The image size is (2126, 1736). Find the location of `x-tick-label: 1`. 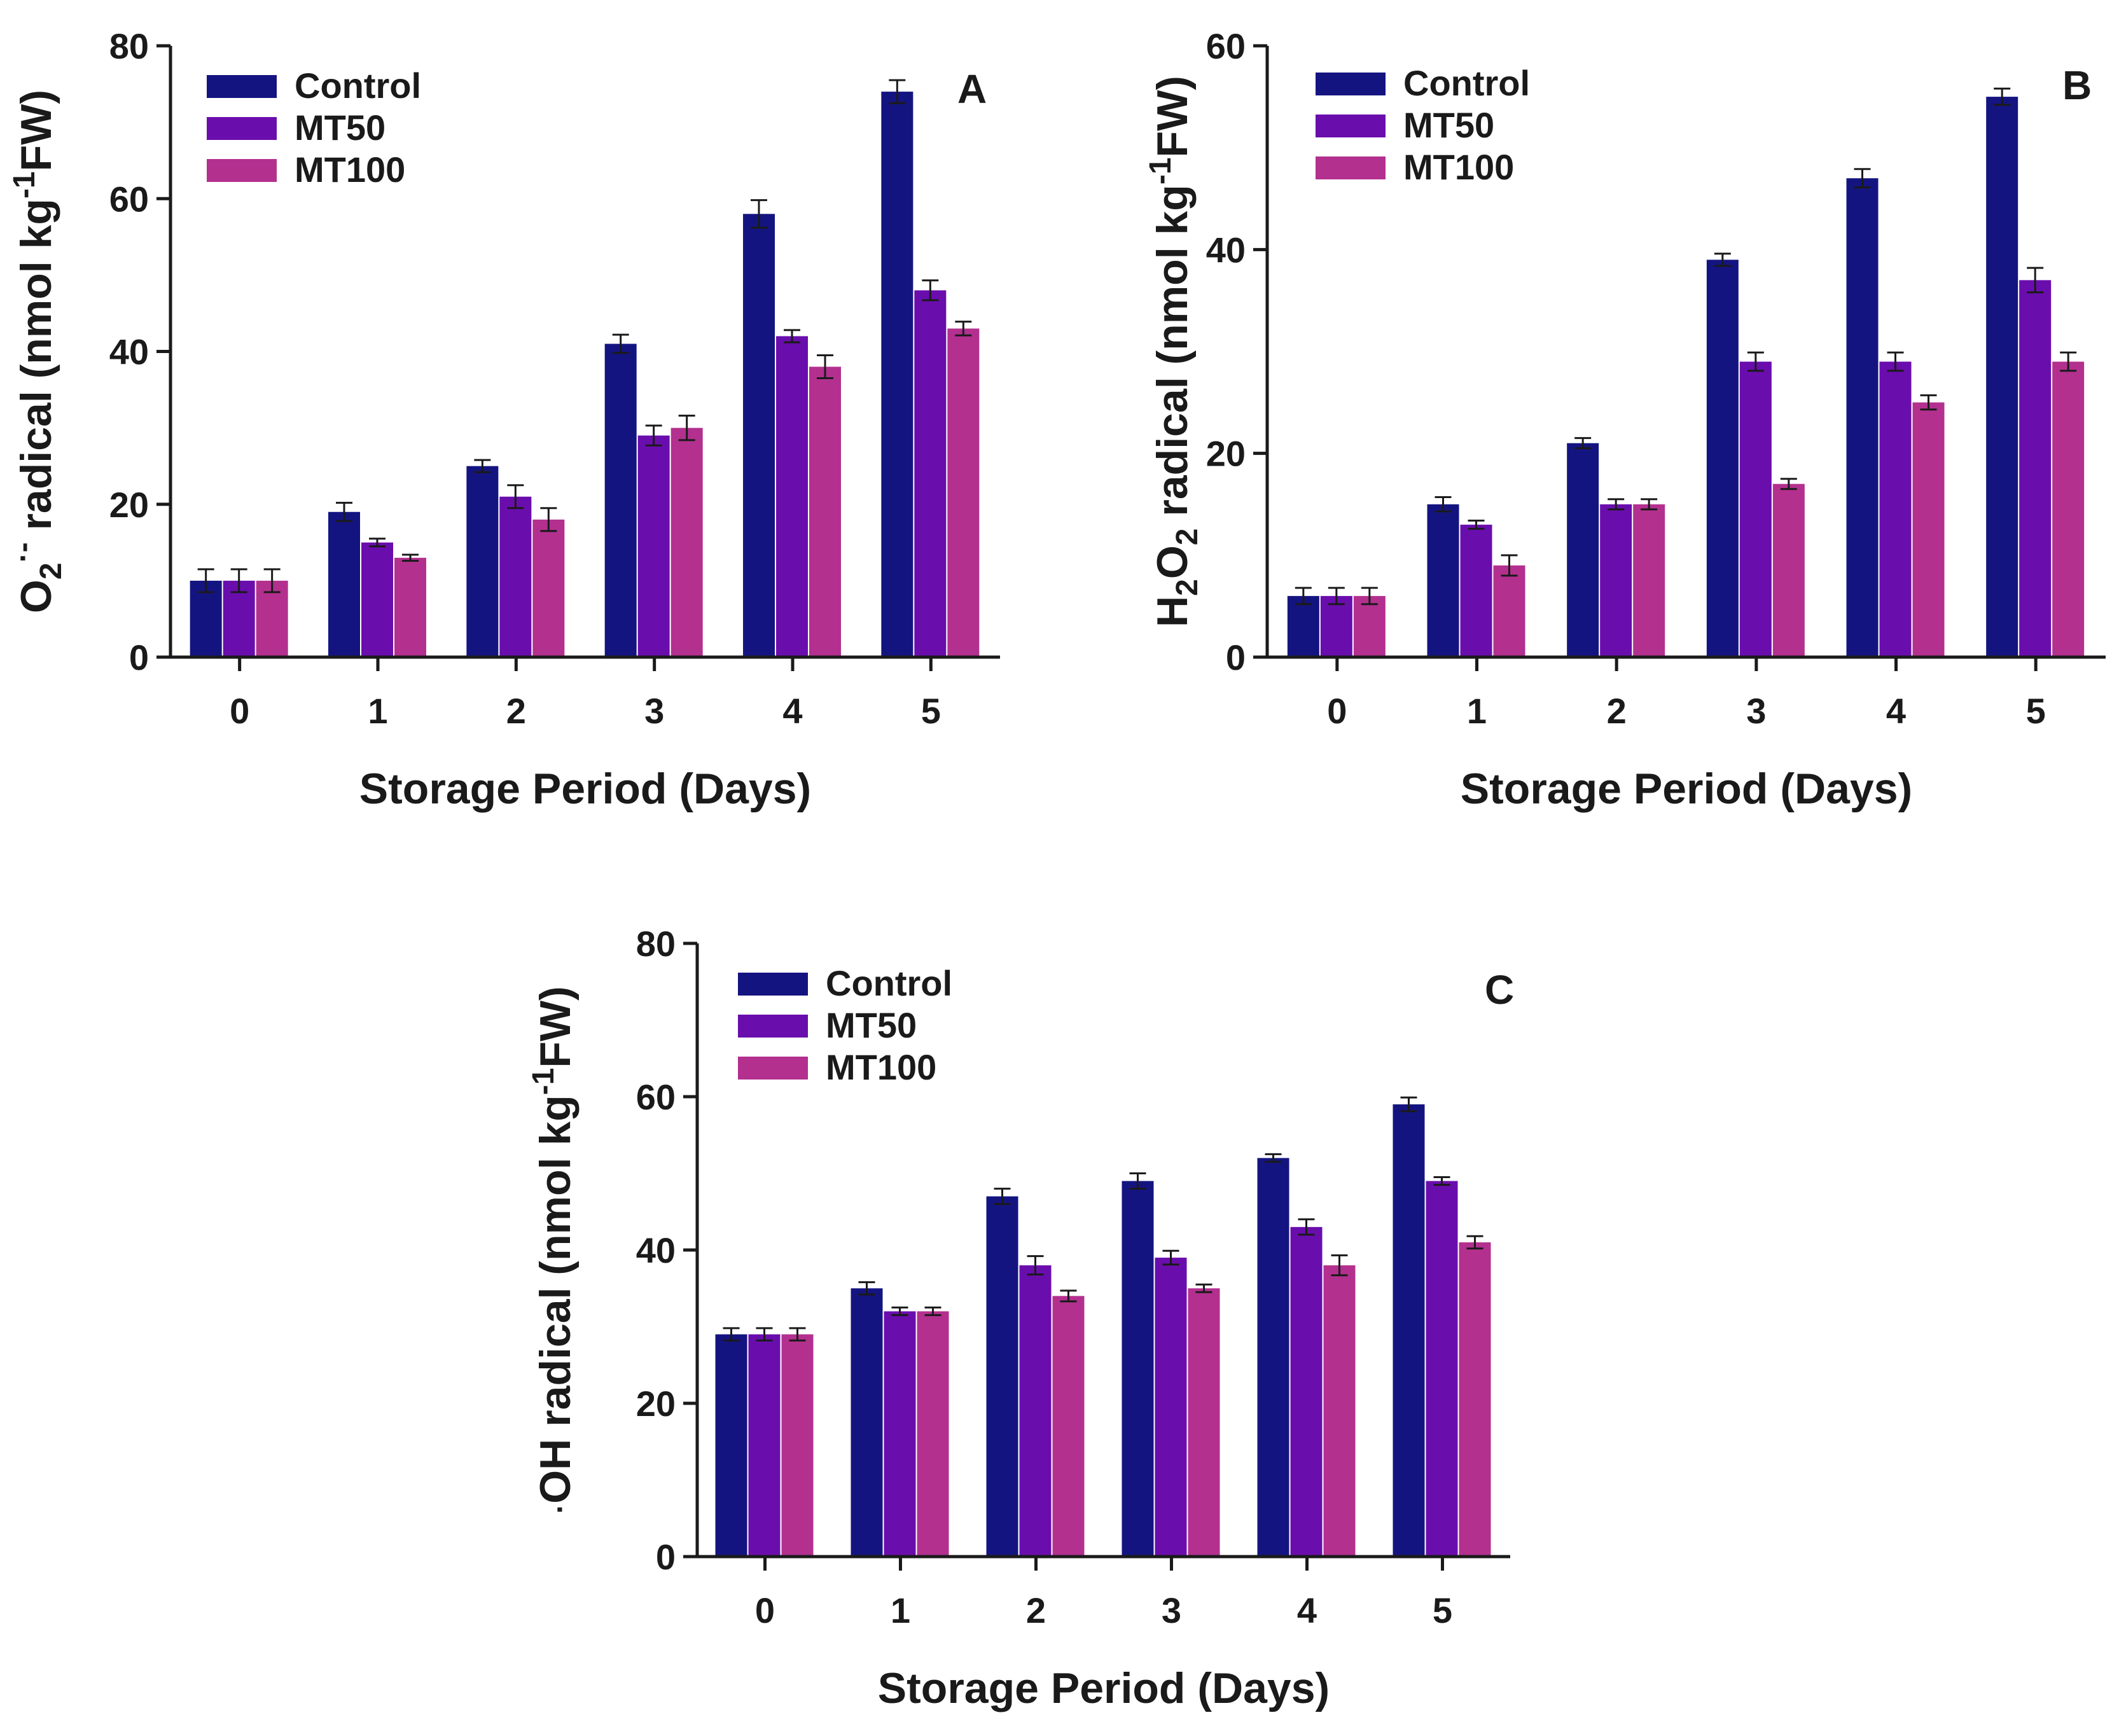

x-tick-label: 1 is located at coordinates (377, 711).